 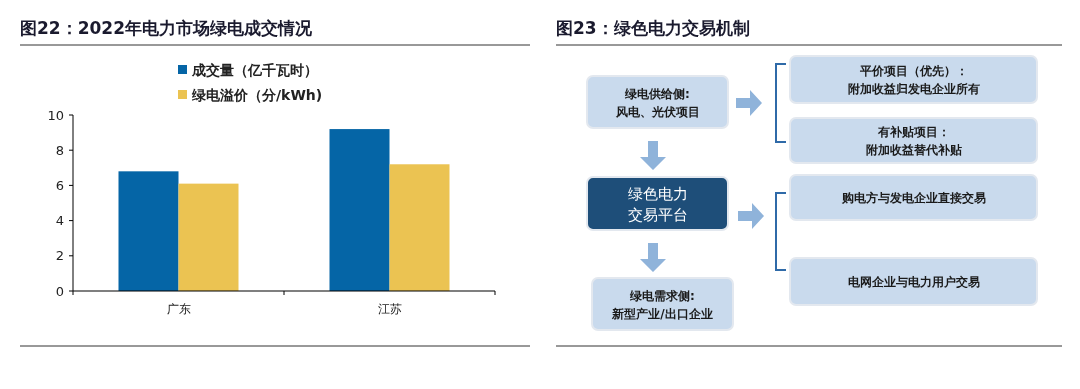 I want to click on y-tick-label: 0, so click(x=59, y=291).